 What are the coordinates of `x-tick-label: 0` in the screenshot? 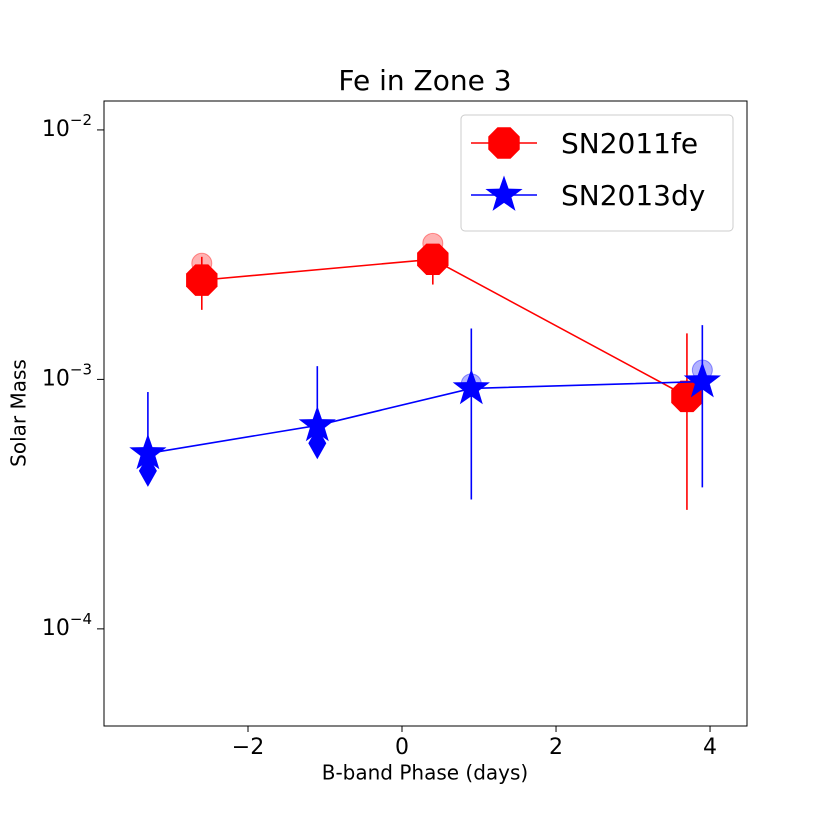 It's located at (402, 747).